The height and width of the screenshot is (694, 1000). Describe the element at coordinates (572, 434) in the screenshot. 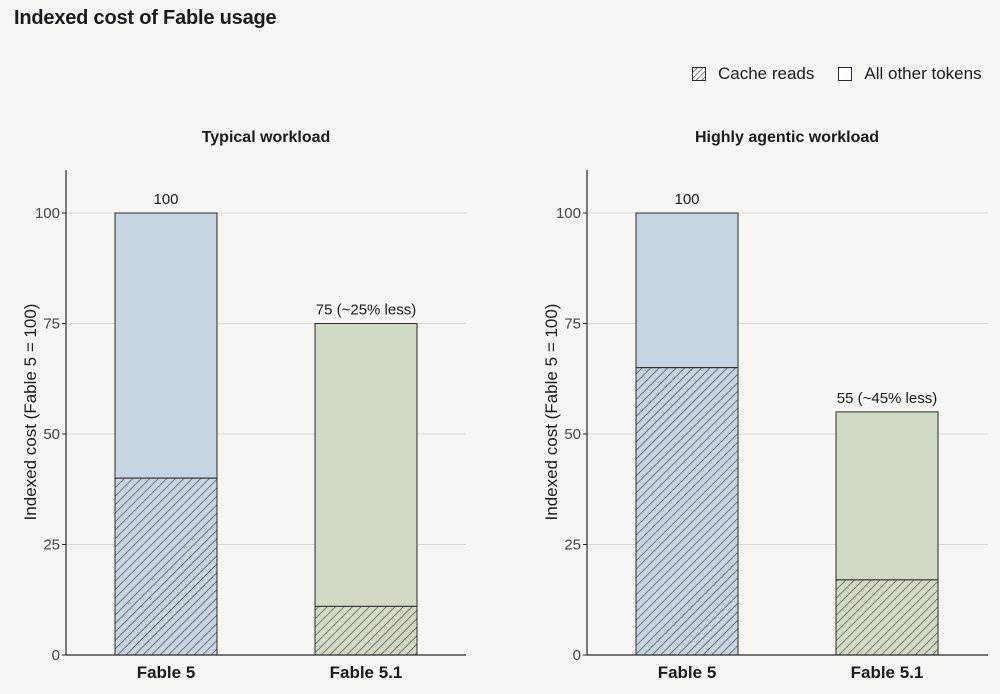

I see `panel-2-y-tick-label: 50` at that location.